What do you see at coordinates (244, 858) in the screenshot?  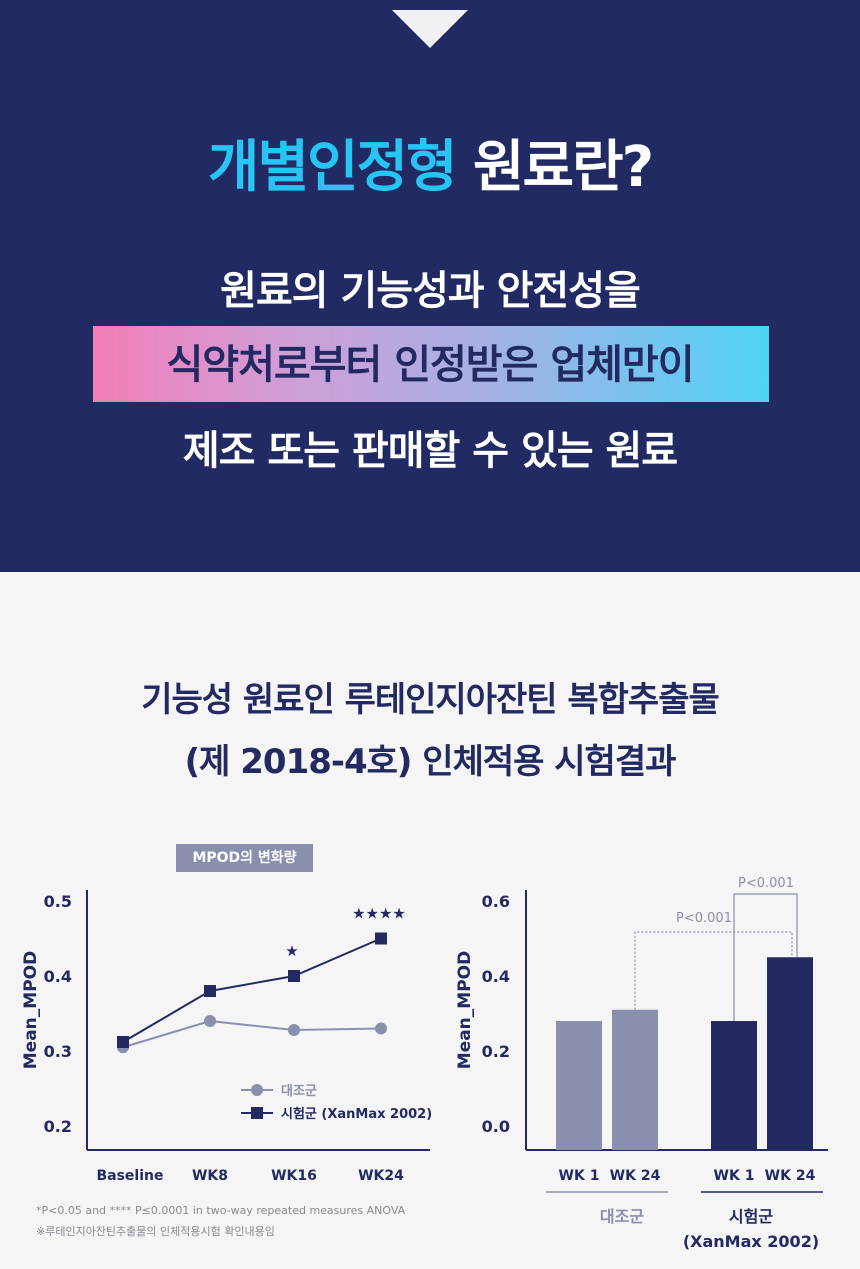 I see `line-chart-title-badge: MPOD의 변화량` at bounding box center [244, 858].